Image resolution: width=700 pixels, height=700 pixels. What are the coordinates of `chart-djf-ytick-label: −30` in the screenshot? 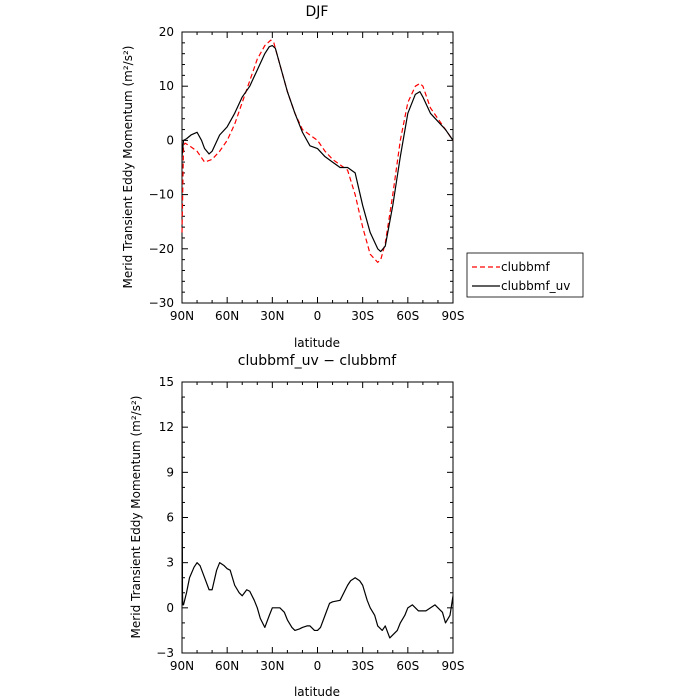 It's located at (161, 303).